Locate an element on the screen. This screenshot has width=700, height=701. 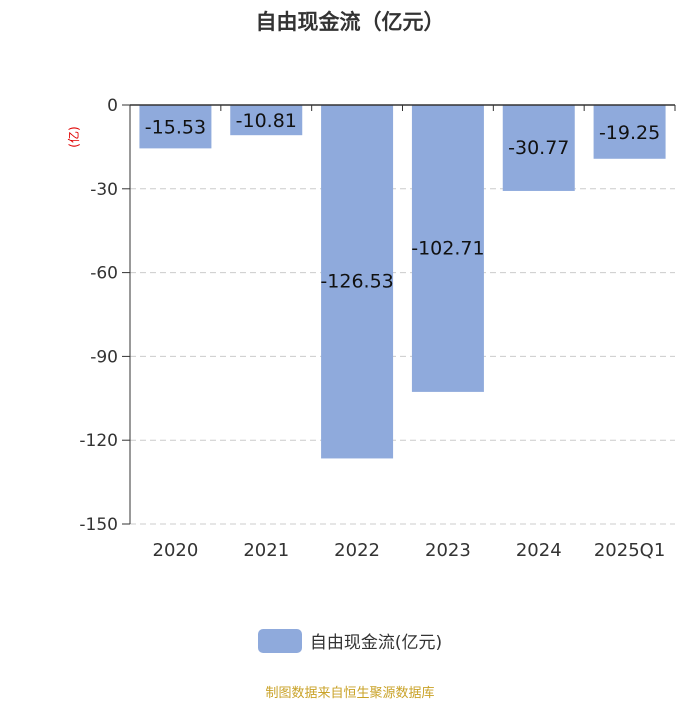
source-note: 制图数据来自恒生聚源数据库 is located at coordinates (350, 693).